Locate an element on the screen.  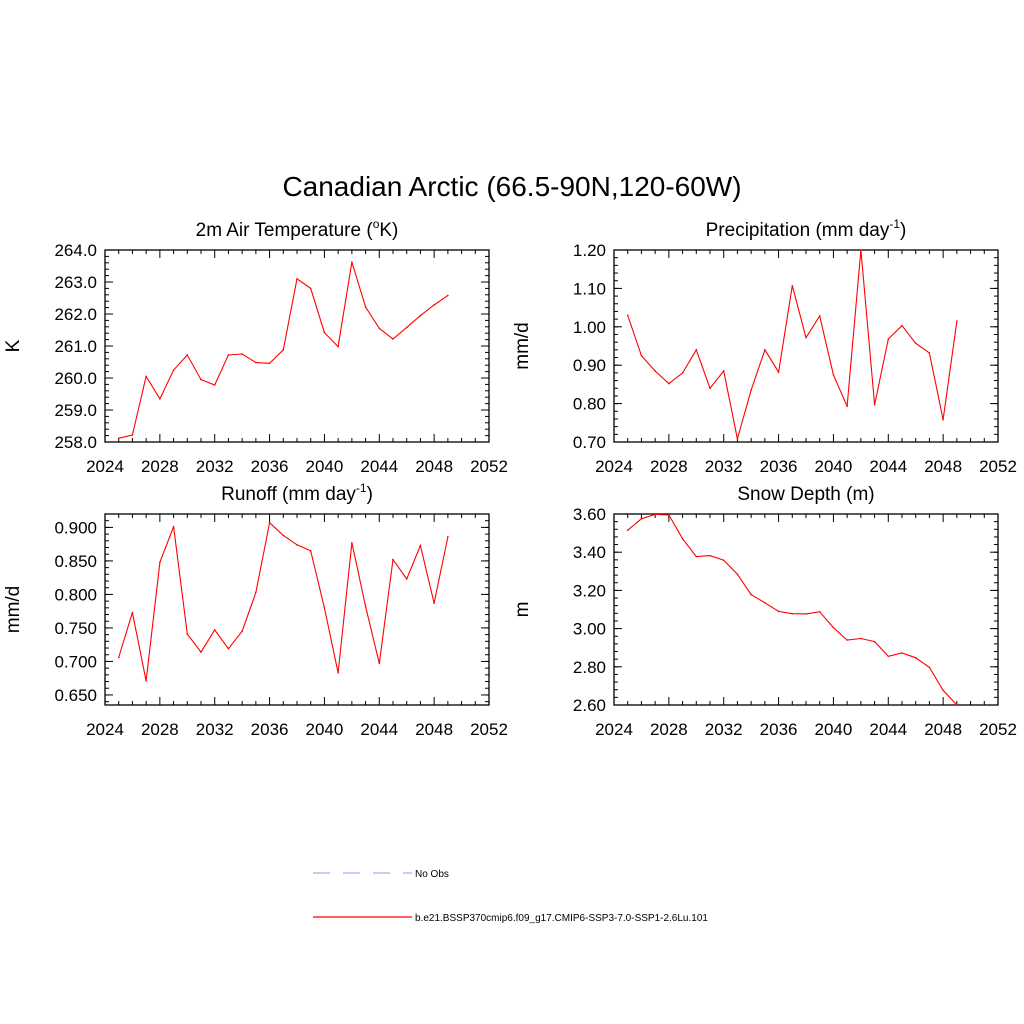
panel-title-text: Runoff (mm day is located at coordinates (288, 494).